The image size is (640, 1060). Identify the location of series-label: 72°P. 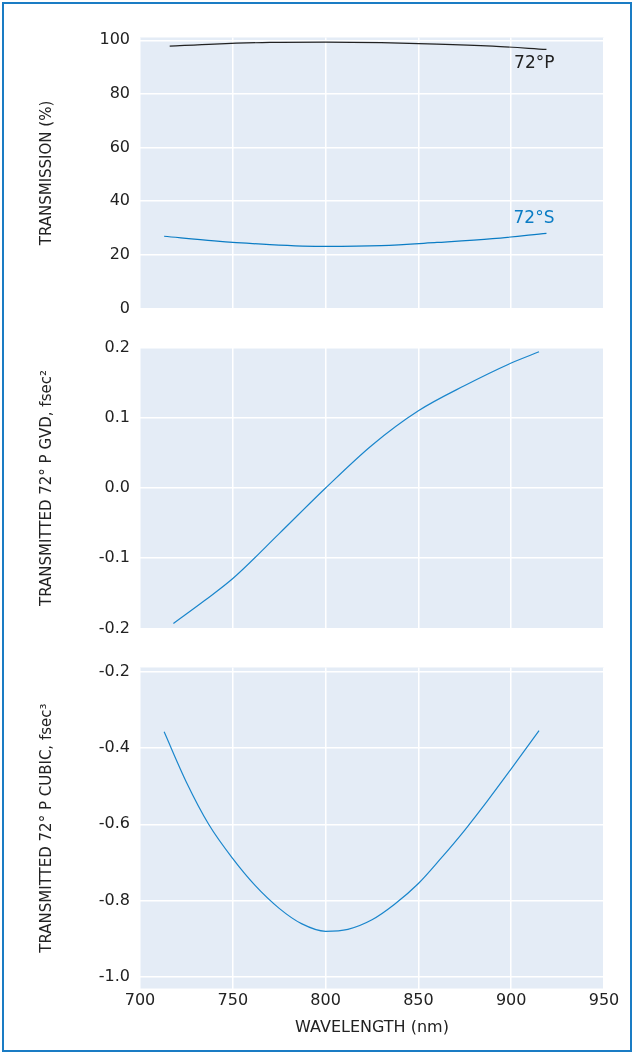
(534, 62).